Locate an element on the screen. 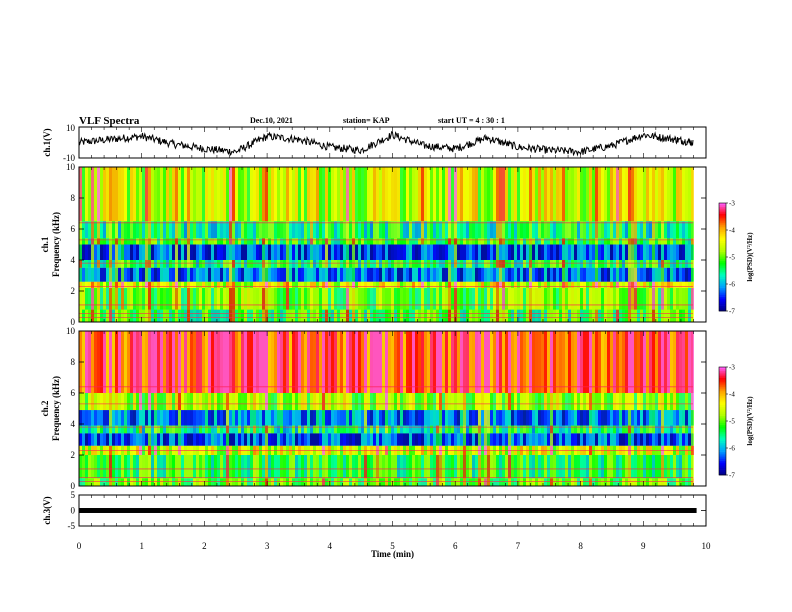 This screenshot has height=612, width=792. x-tick-label: 1 is located at coordinates (141, 546).